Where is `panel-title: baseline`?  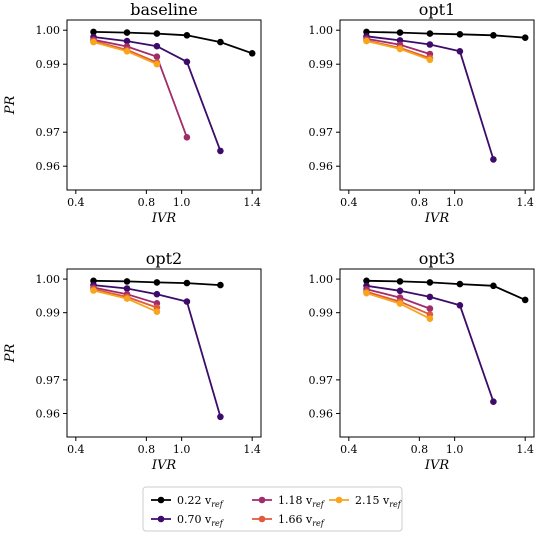
panel-title: baseline is located at coordinates (163, 9).